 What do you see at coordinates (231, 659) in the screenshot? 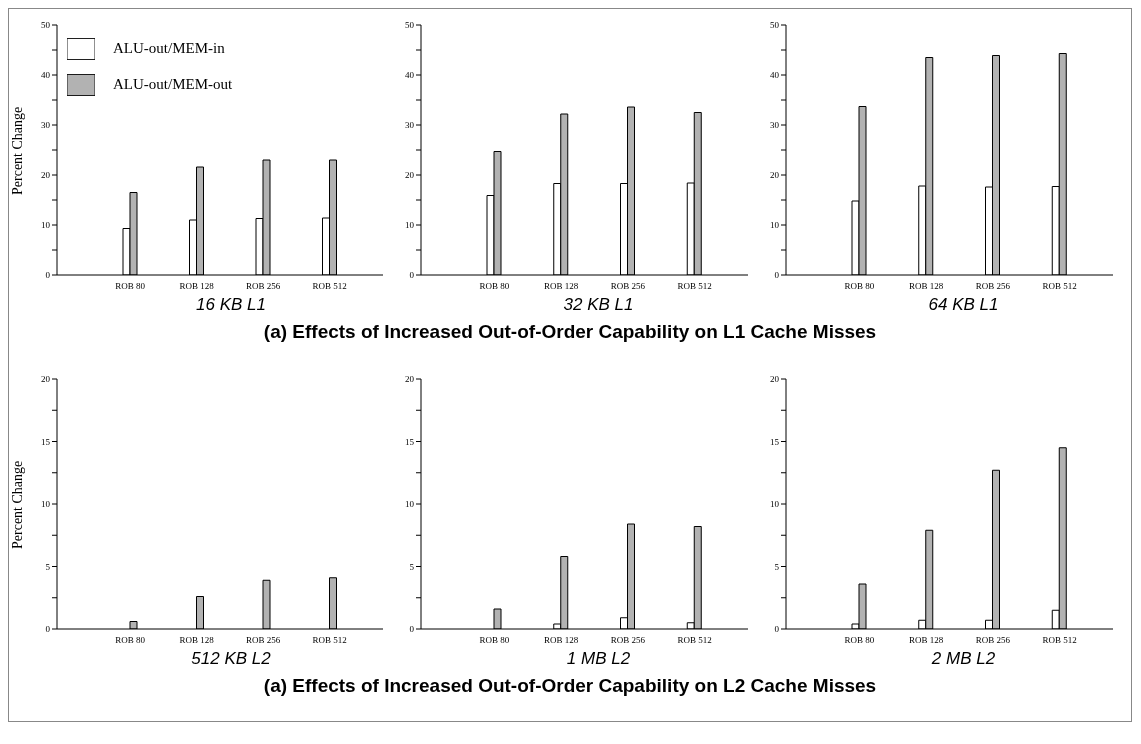
I see `x-axis-title: 512 KB L2` at bounding box center [231, 659].